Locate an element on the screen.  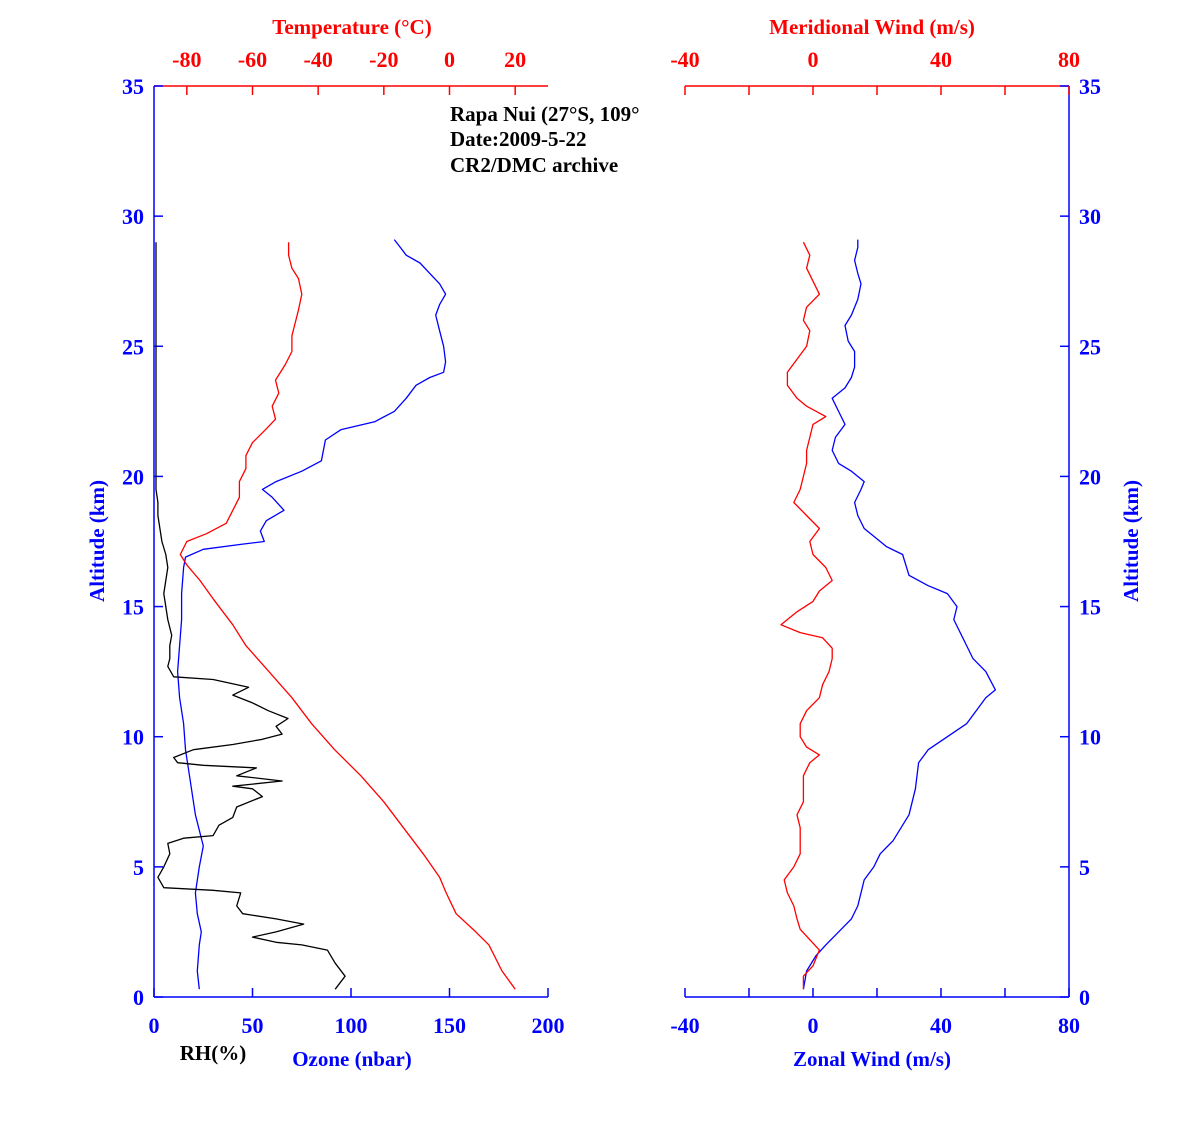
annotation-location: Rapa Nui (27°S, 109° is located at coordinates (545, 114).